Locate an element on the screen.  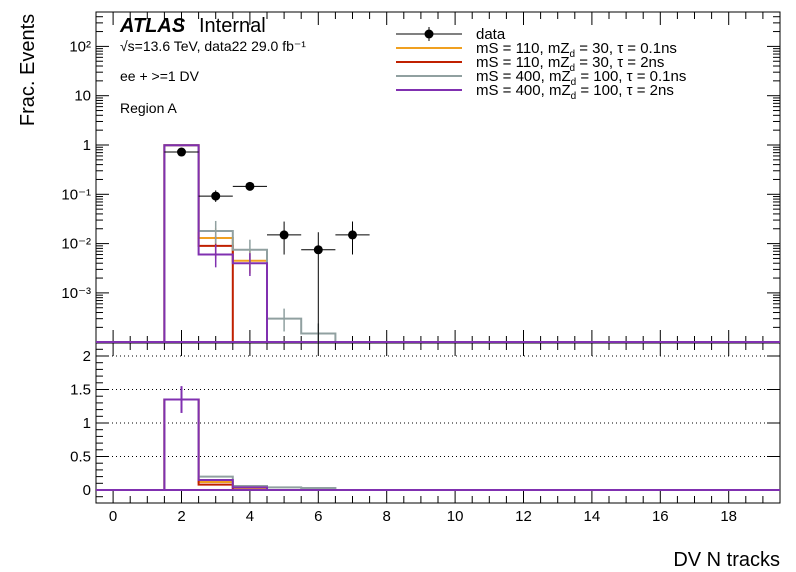
legend-marker-data is located at coordinates (429, 34).